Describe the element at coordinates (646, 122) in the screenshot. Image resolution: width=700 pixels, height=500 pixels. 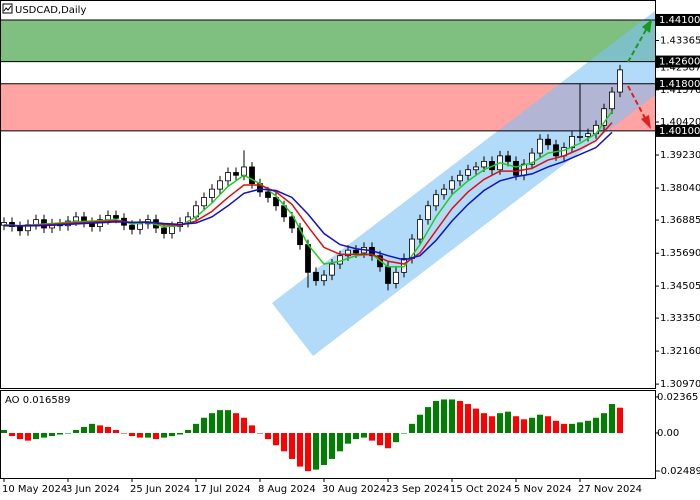
I see `down-arrow-head` at that location.